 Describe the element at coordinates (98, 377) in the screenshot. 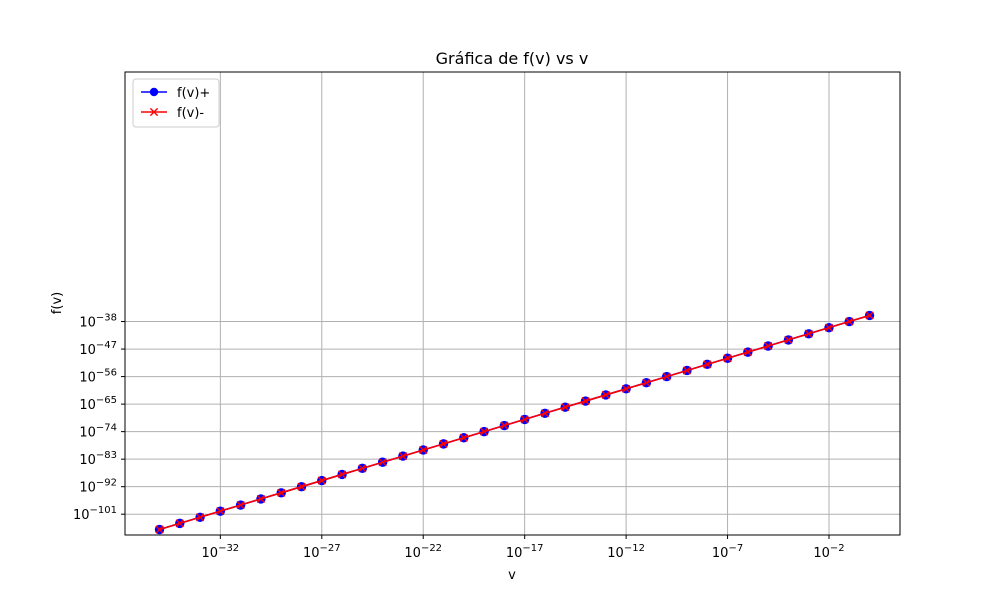

I see `y-tick-label: 10−56` at that location.